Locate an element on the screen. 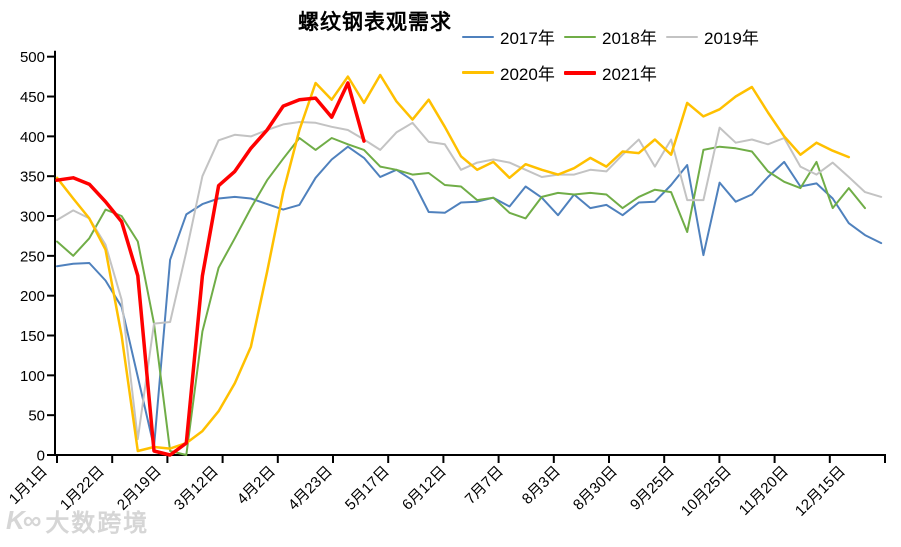 The width and height of the screenshot is (901, 547). legend-item-2018年: 2018年 is located at coordinates (615, 36).